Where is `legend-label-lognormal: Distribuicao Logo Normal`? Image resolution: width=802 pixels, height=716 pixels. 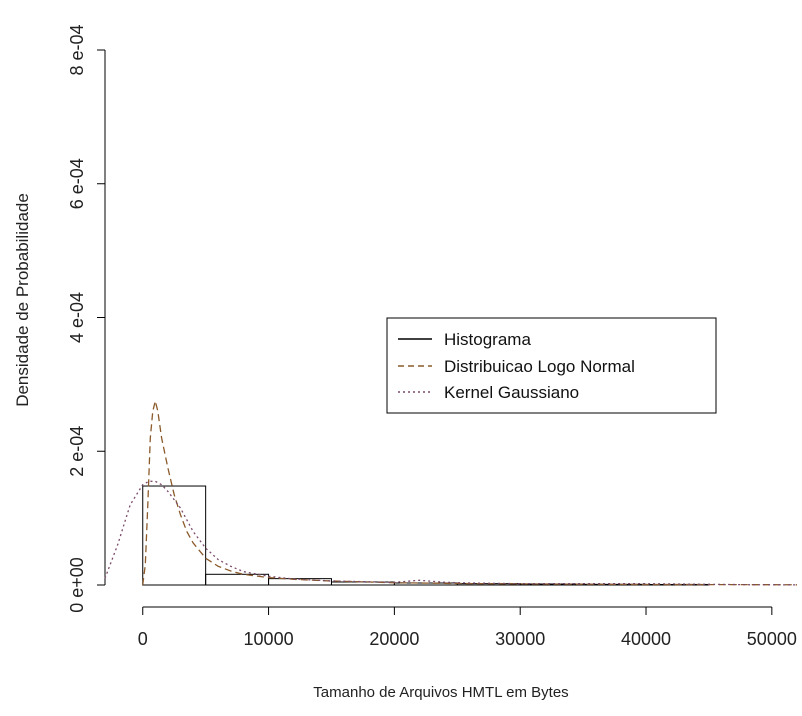 legend-label-lognormal: Distribuicao Logo Normal is located at coordinates (539, 366).